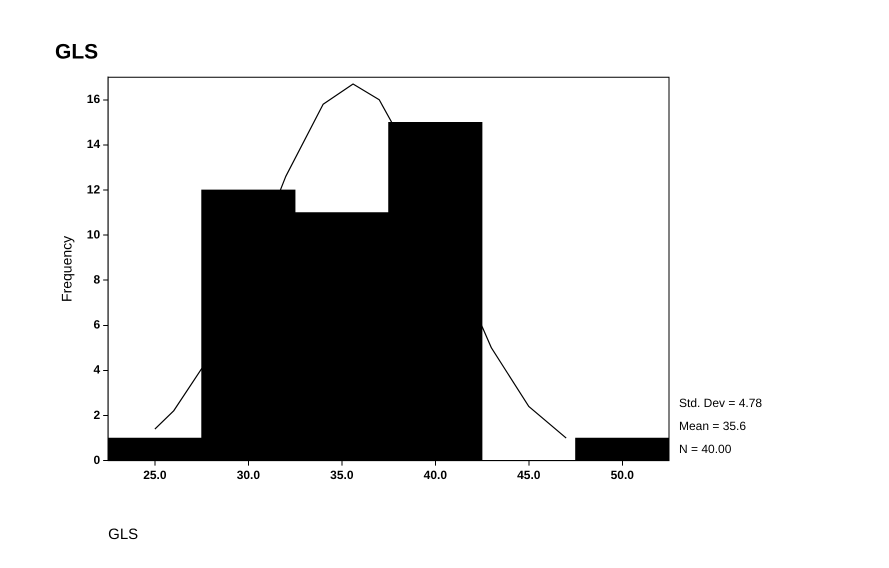  I want to click on chart-title: GLS, so click(76, 52).